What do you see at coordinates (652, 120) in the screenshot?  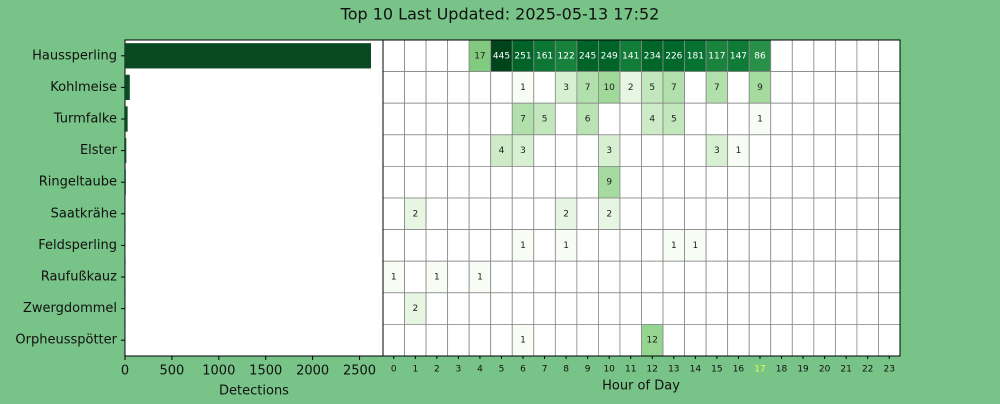 I see `cell-label: 4` at bounding box center [652, 120].